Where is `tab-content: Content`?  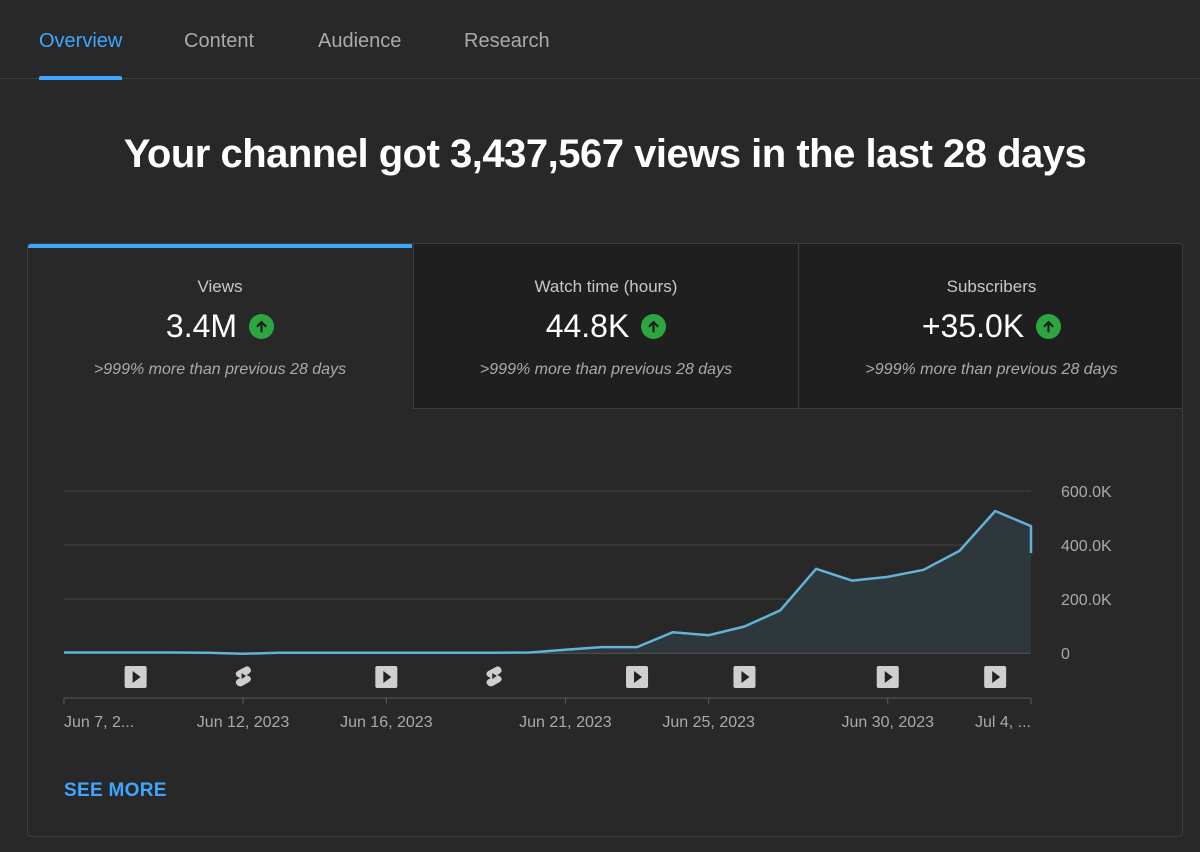 tab-content: Content is located at coordinates (219, 41).